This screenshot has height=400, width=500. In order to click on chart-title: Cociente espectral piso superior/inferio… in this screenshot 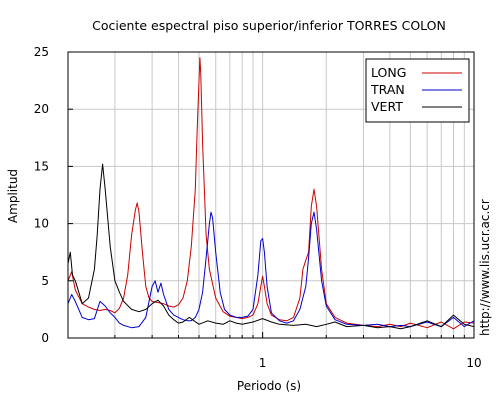, I will do `click(269, 25)`.